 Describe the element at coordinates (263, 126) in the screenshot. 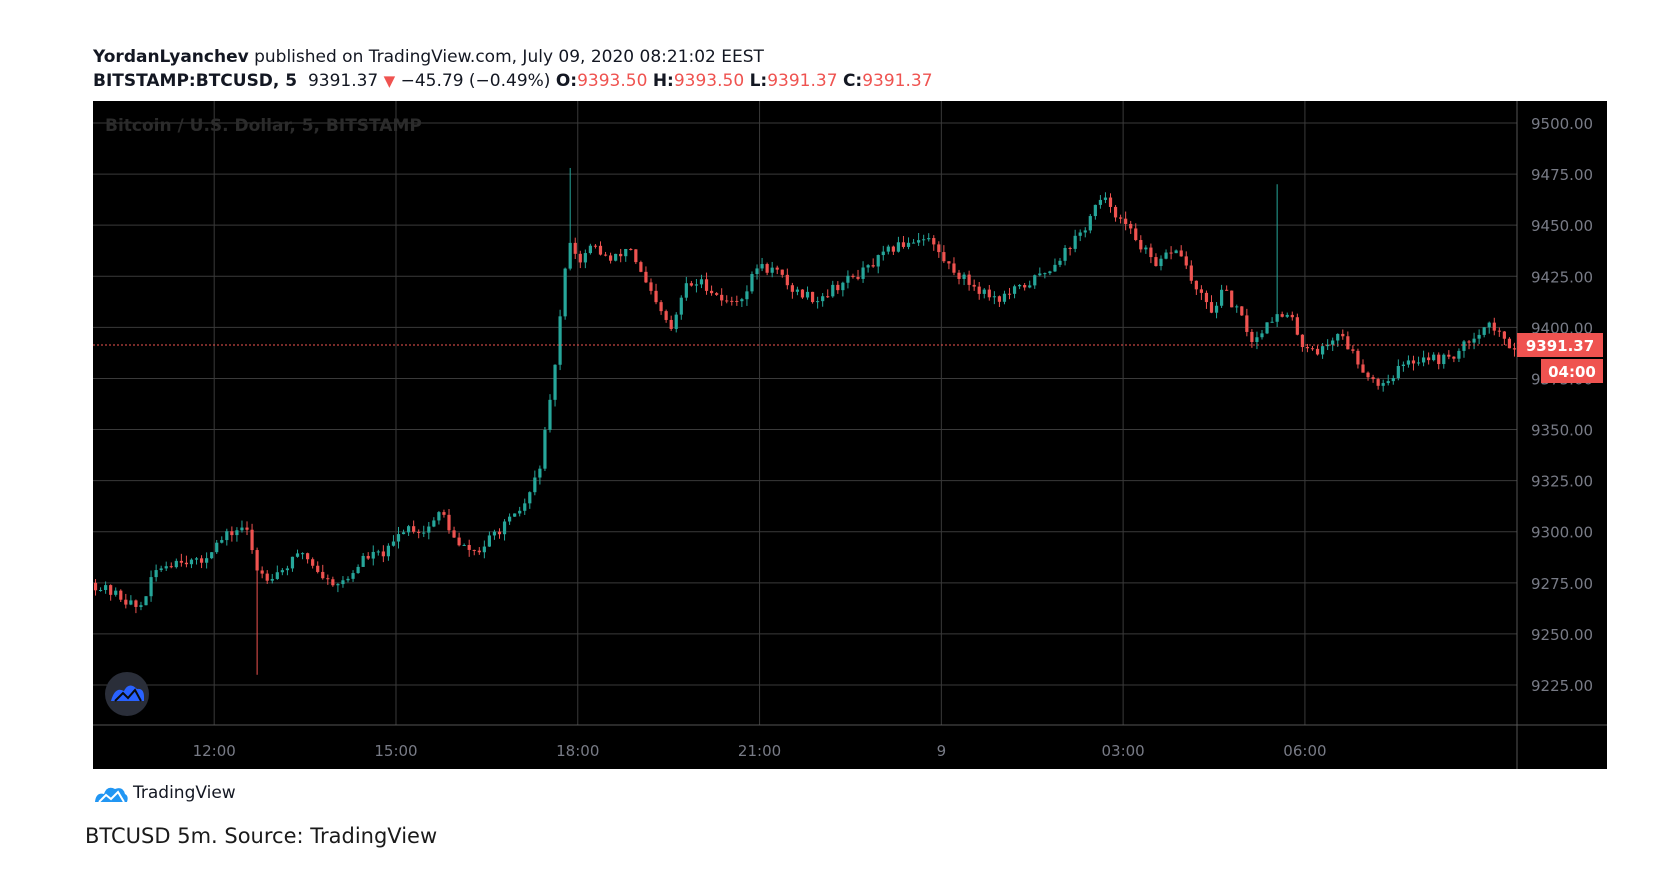

I see `chart-watermark: Bitcoin / U.S. Dollar, 5, BITSTAMP` at that location.